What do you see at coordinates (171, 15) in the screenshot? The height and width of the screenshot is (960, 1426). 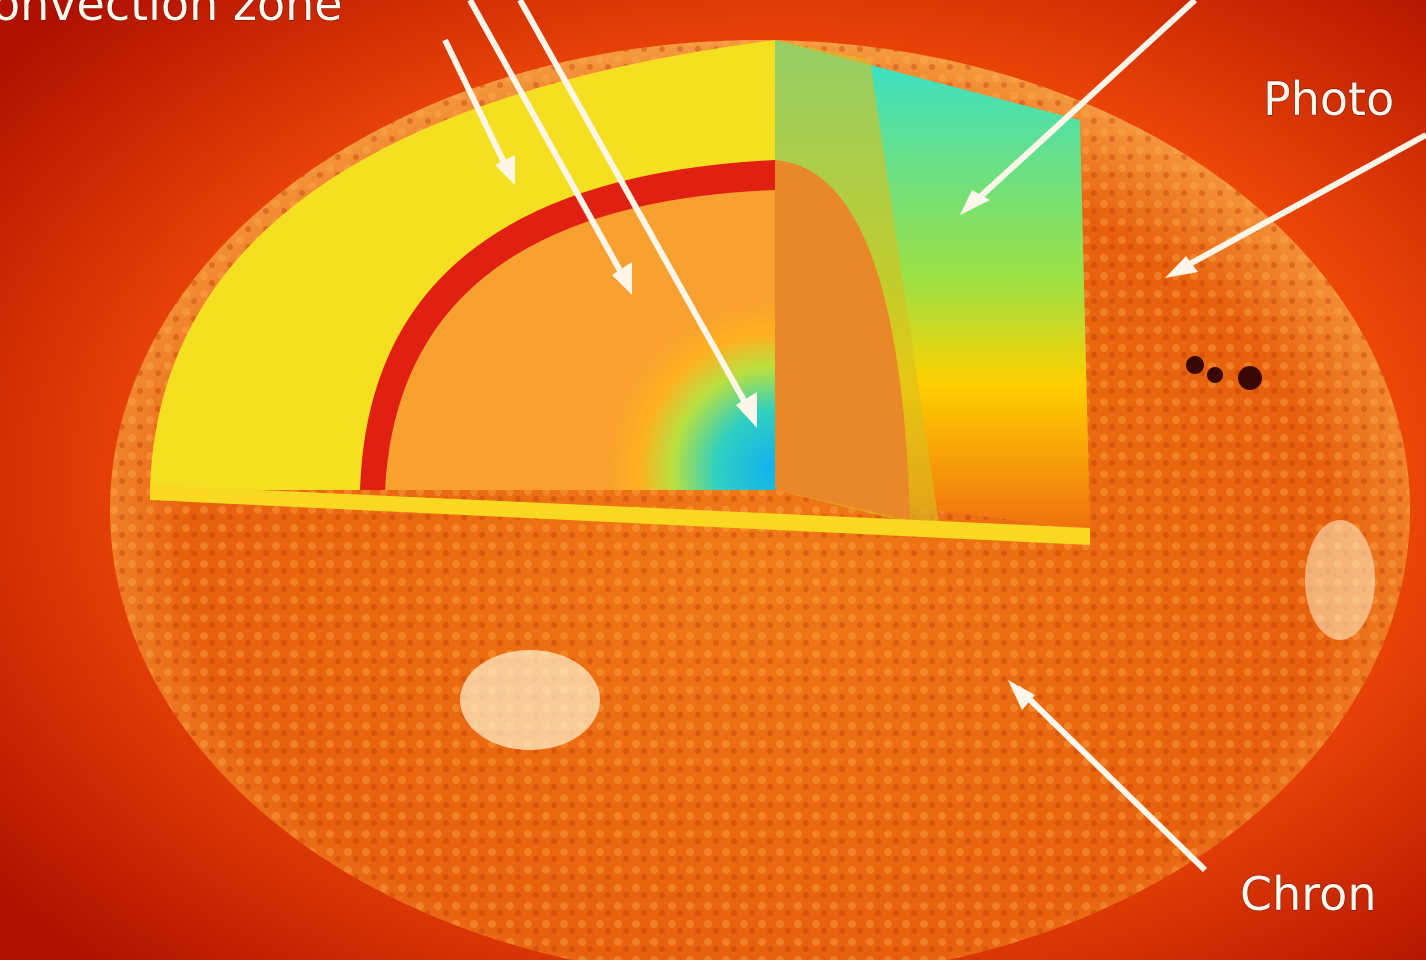 I see `label-convection: onvection zone` at bounding box center [171, 15].